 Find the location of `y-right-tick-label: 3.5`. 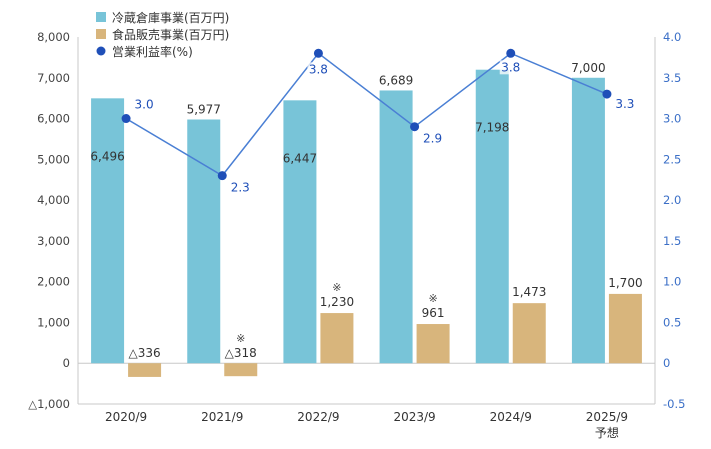

y-right-tick-label: 3.5 is located at coordinates (672, 78).